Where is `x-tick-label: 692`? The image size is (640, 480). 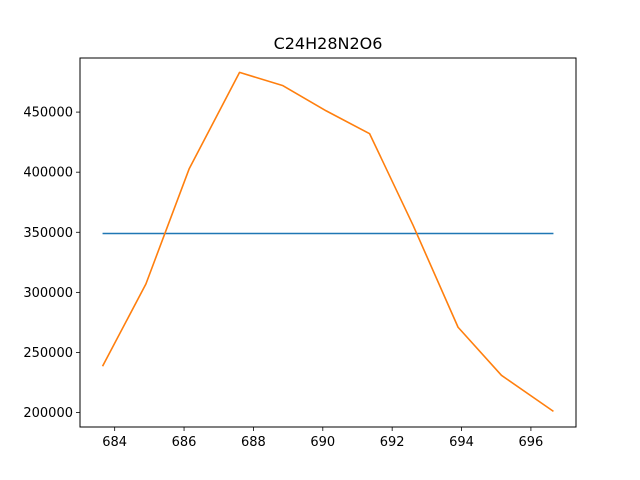
x-tick-label: 692 is located at coordinates (392, 442).